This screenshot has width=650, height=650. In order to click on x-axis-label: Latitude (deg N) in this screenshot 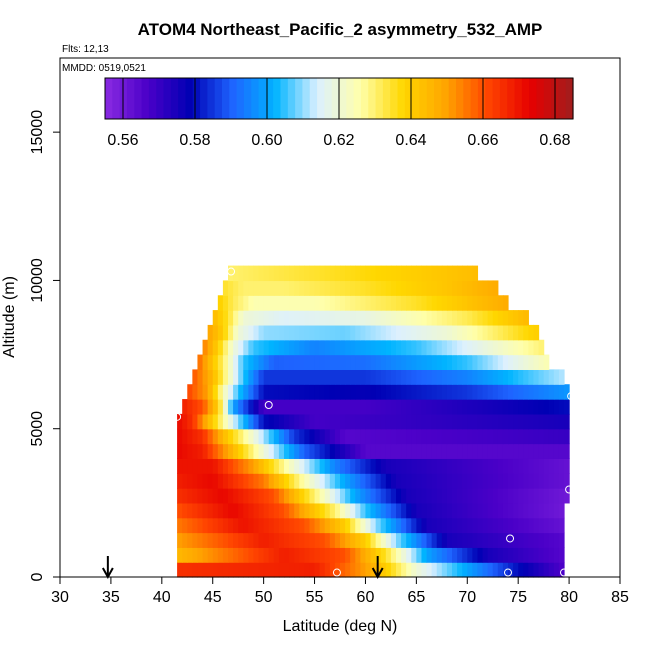, I will do `click(340, 626)`.